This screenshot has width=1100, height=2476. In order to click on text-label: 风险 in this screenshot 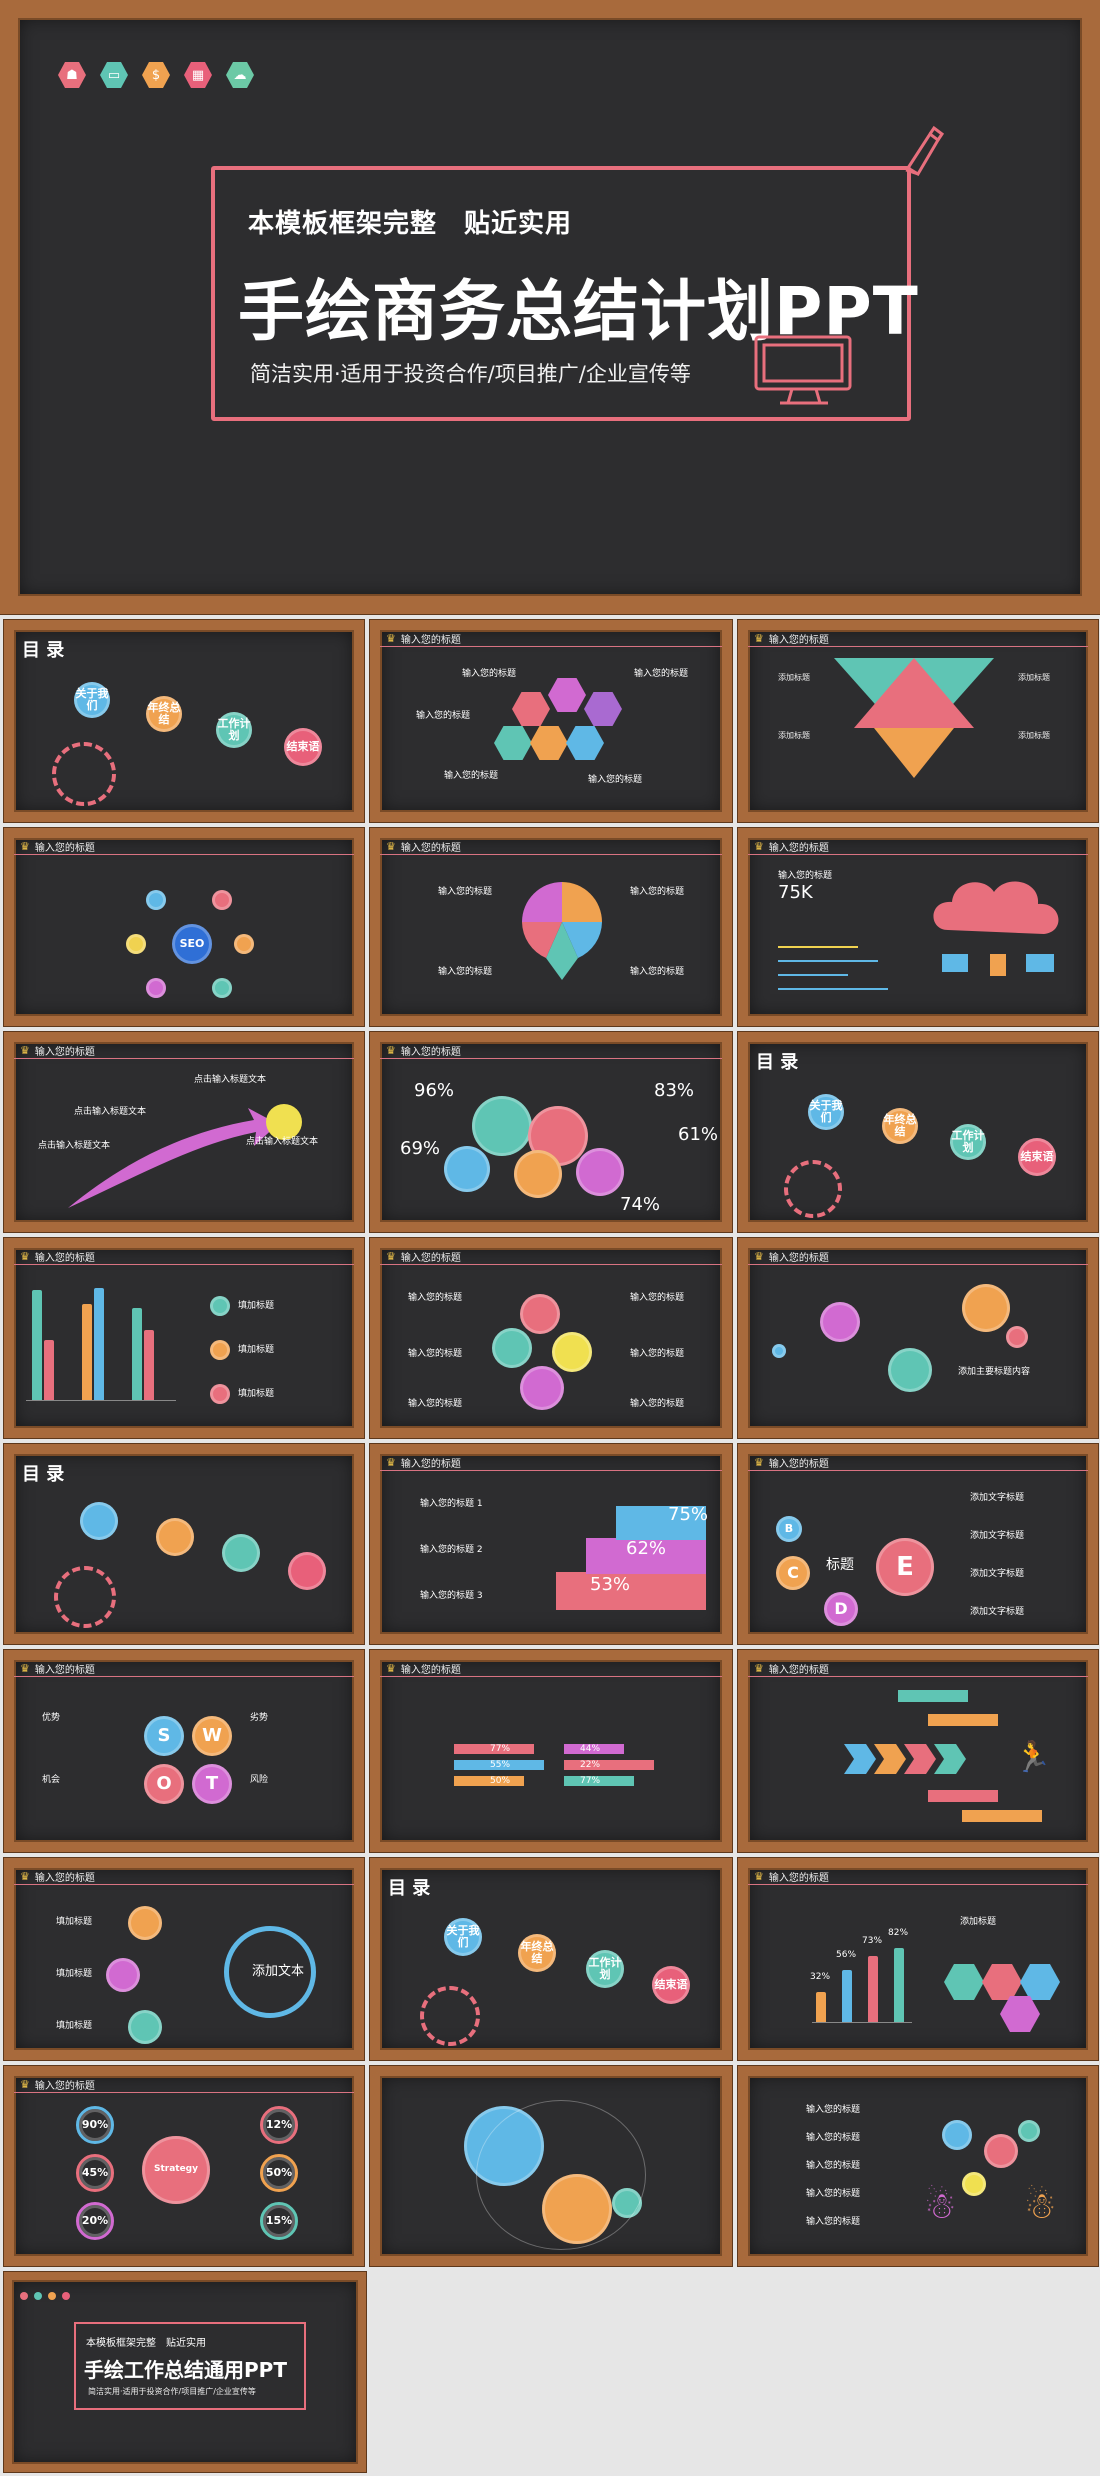, I will do `click(259, 1780)`.